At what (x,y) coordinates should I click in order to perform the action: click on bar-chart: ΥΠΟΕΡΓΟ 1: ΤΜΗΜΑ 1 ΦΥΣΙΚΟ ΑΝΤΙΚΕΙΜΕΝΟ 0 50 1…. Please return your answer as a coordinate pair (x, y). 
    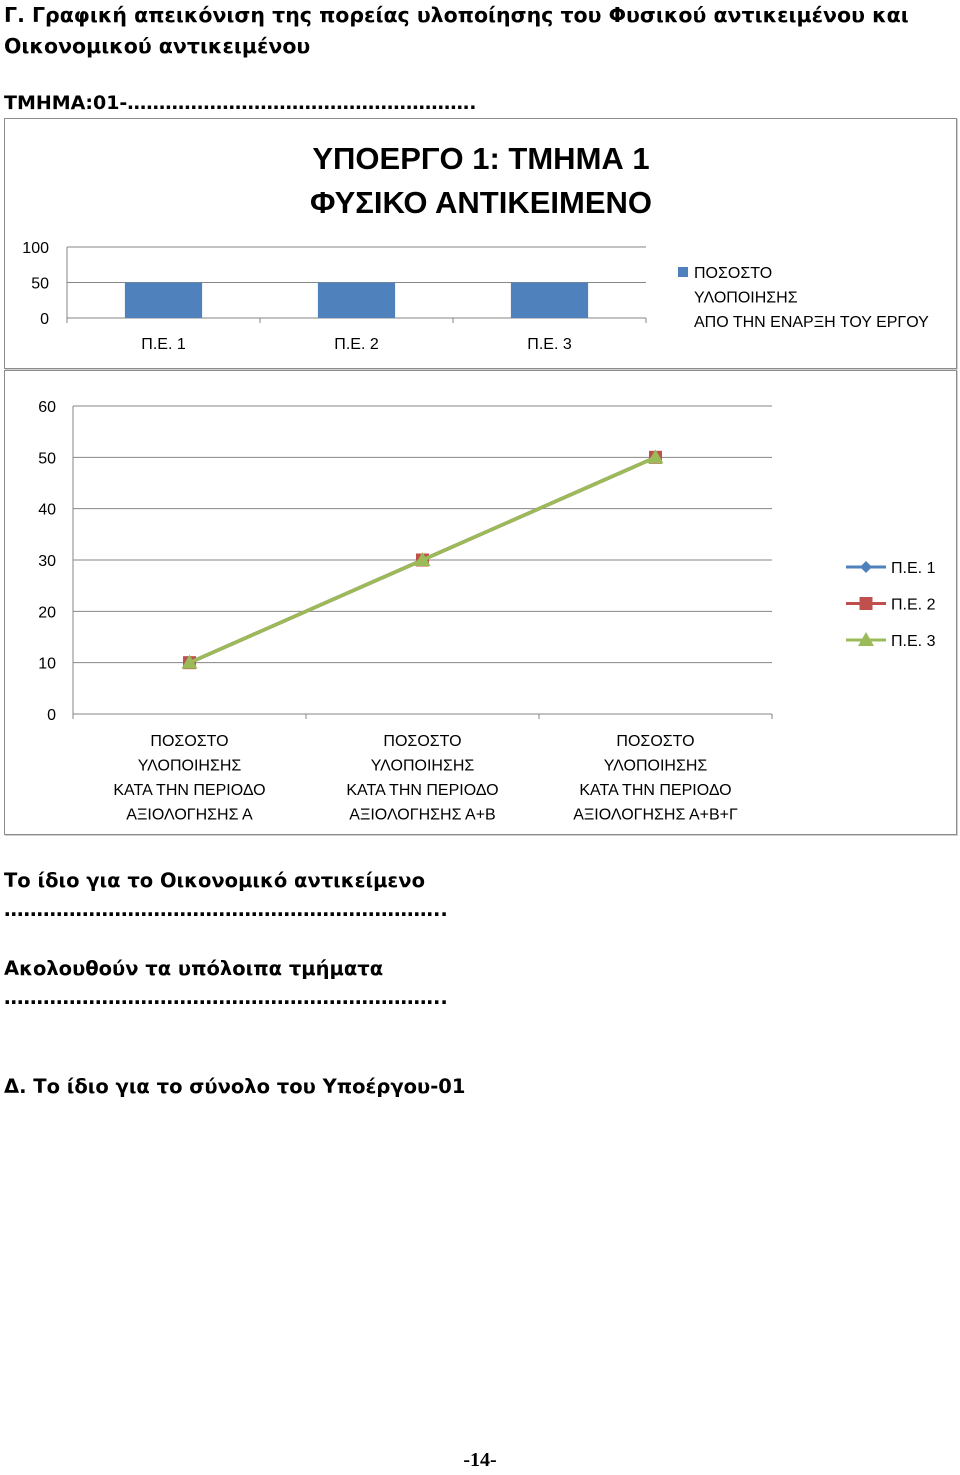
    Looking at the image, I should click on (475, 247).